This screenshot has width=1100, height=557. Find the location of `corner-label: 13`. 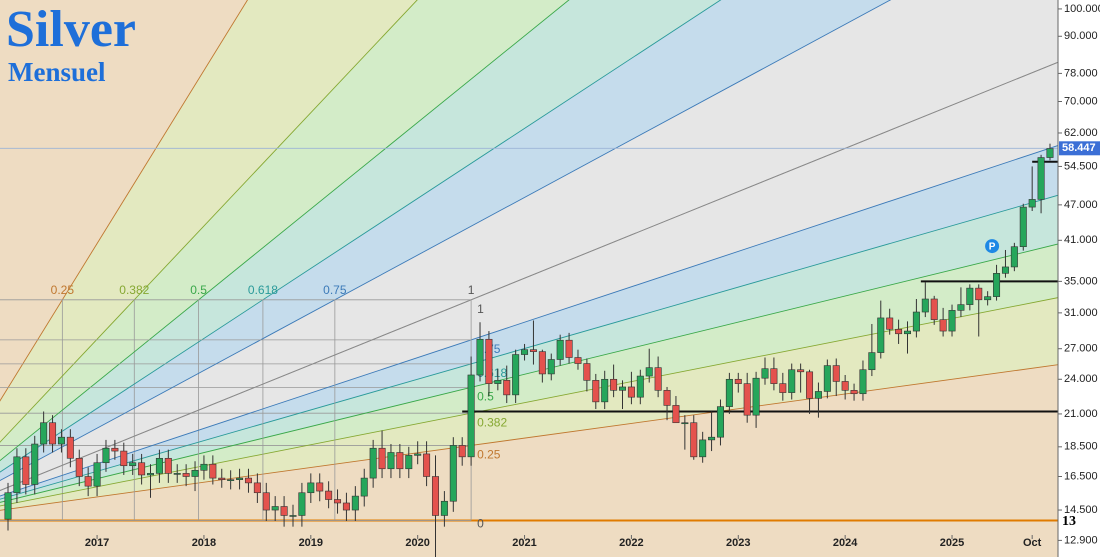

corner-label: 13 is located at coordinates (1069, 521).